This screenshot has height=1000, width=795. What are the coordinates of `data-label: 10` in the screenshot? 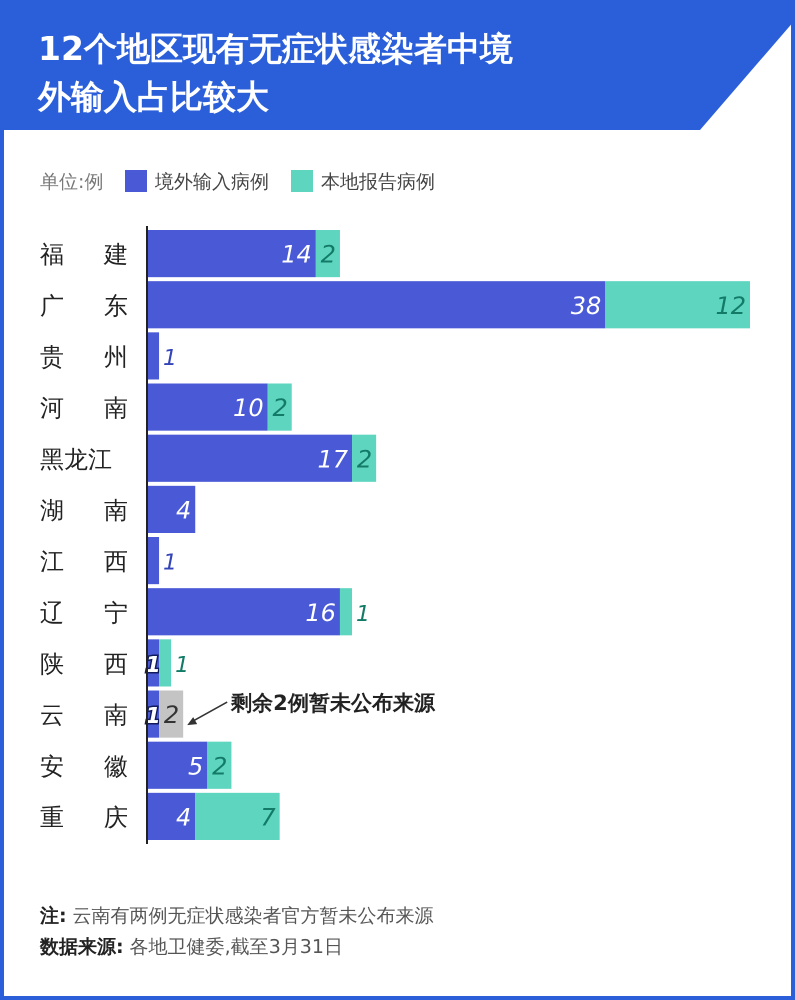 It's located at (248, 408).